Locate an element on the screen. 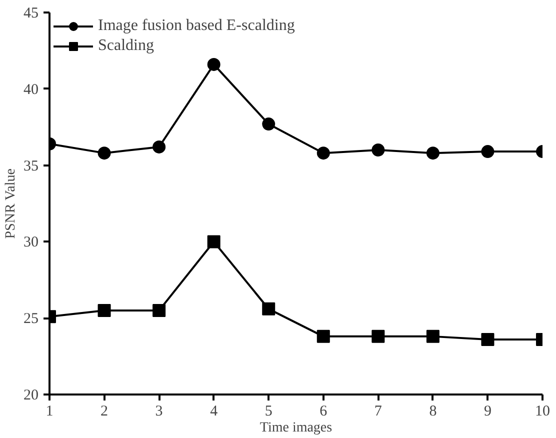 This screenshot has width=556, height=438. x-tick-label: 7 is located at coordinates (378, 412).